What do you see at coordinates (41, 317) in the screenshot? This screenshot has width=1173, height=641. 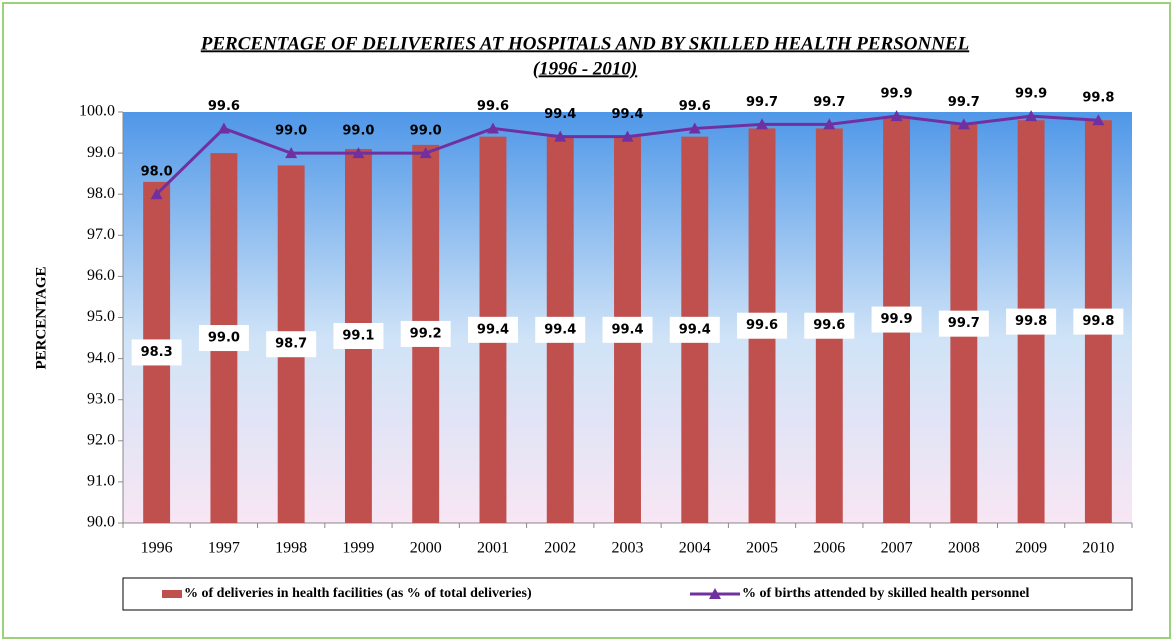 I see `y-axis-label: PERCENTAGE` at bounding box center [41, 317].